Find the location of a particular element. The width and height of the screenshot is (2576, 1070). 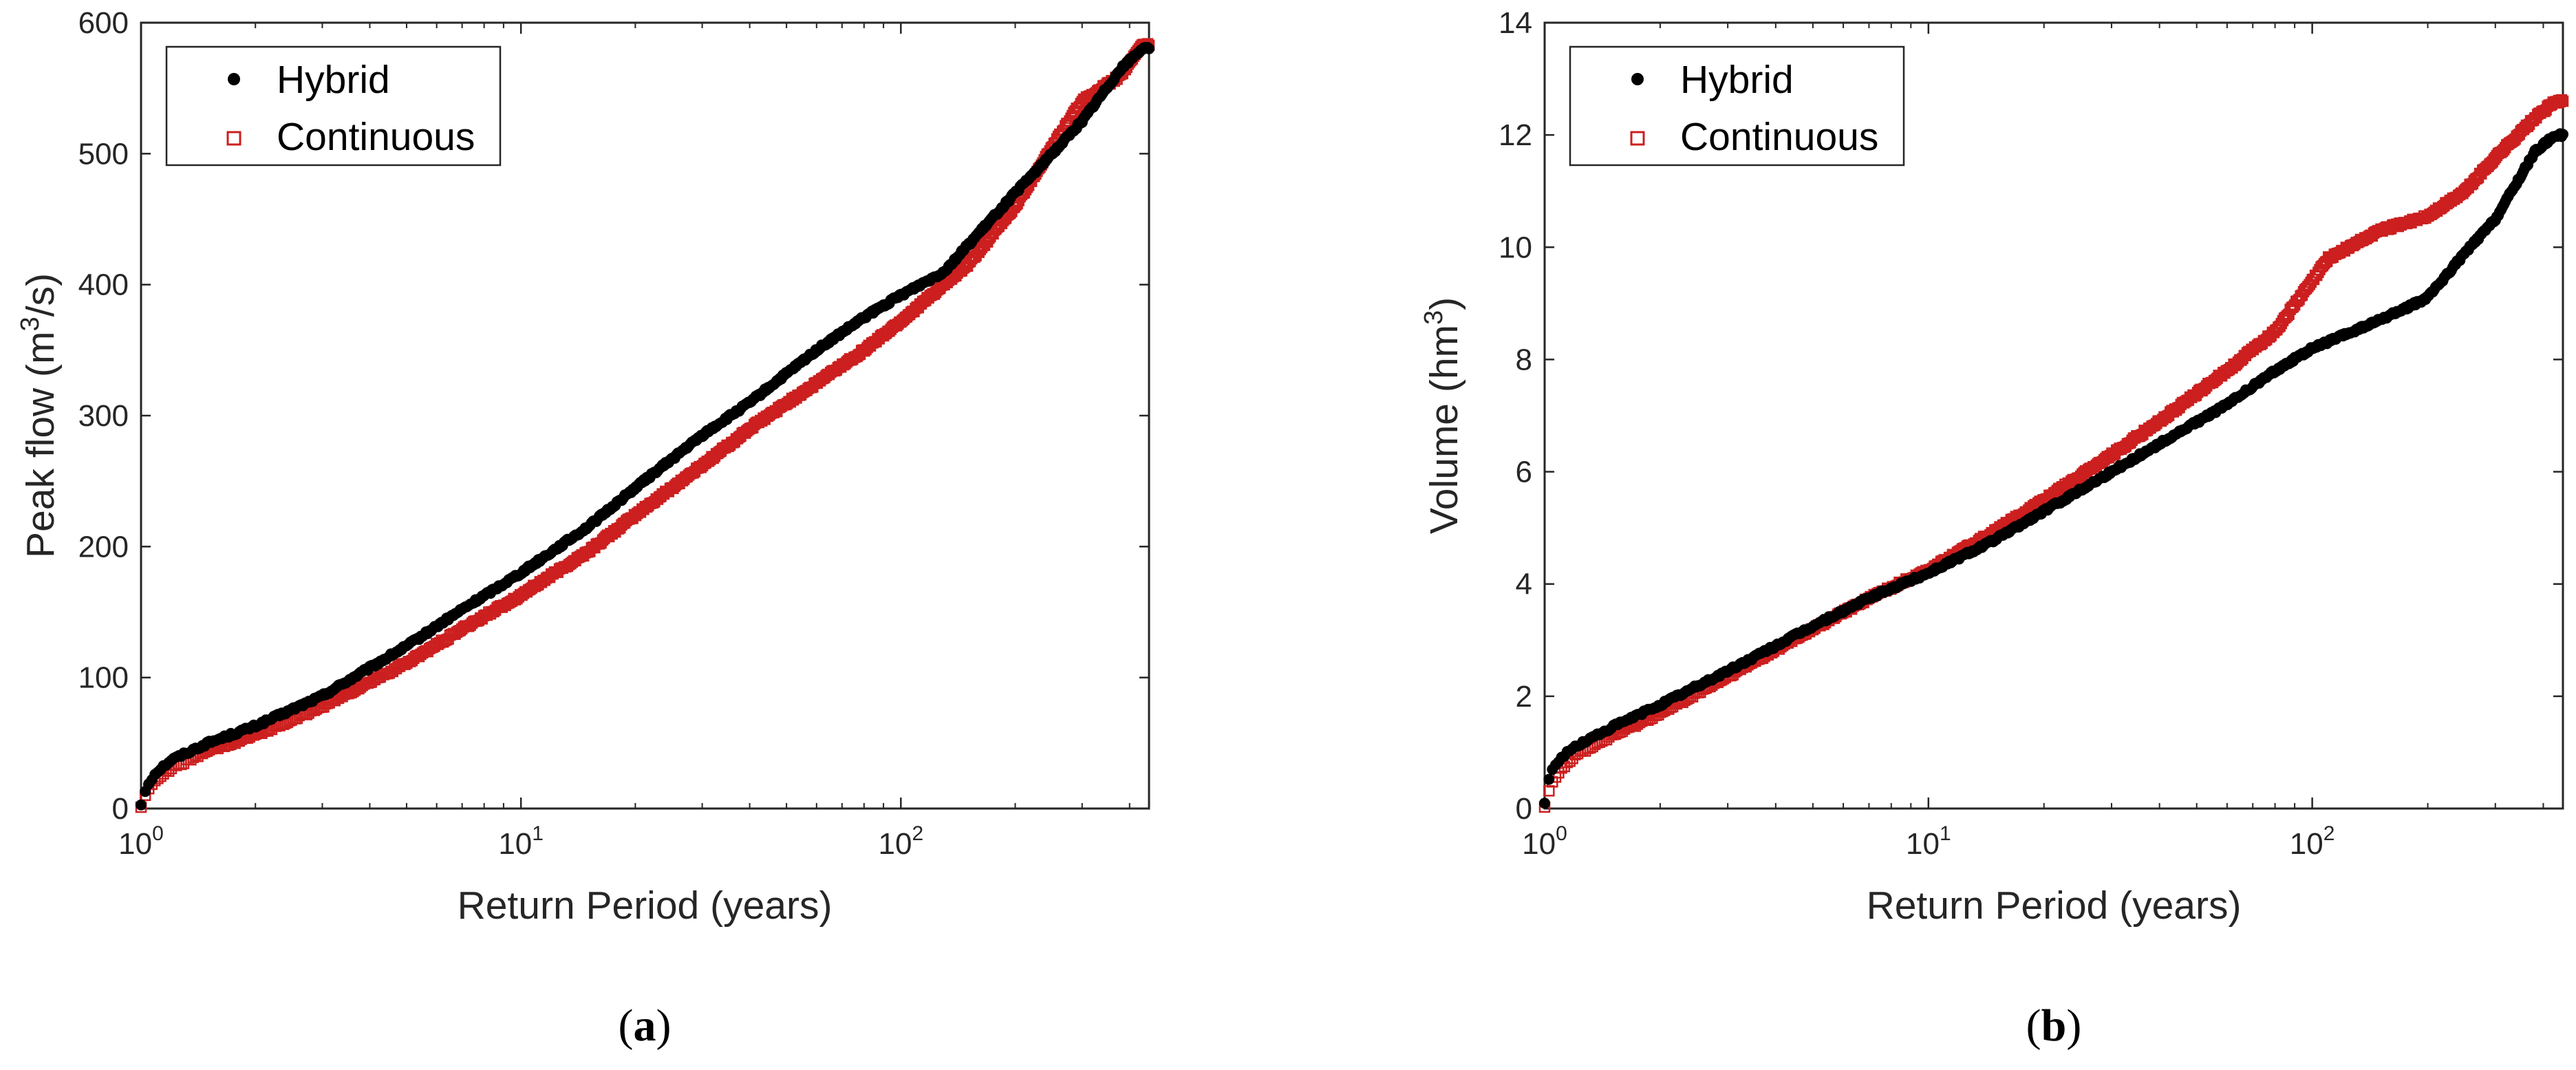

y-axis-label-a-suffix: /s) is located at coordinates (41, 295).